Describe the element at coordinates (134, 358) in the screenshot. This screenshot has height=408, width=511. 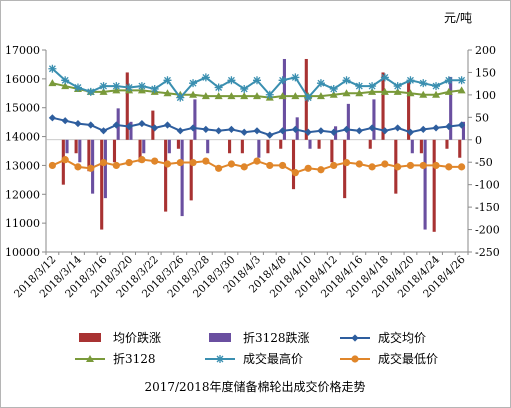
I see `legend-label-3: 折3128` at that location.